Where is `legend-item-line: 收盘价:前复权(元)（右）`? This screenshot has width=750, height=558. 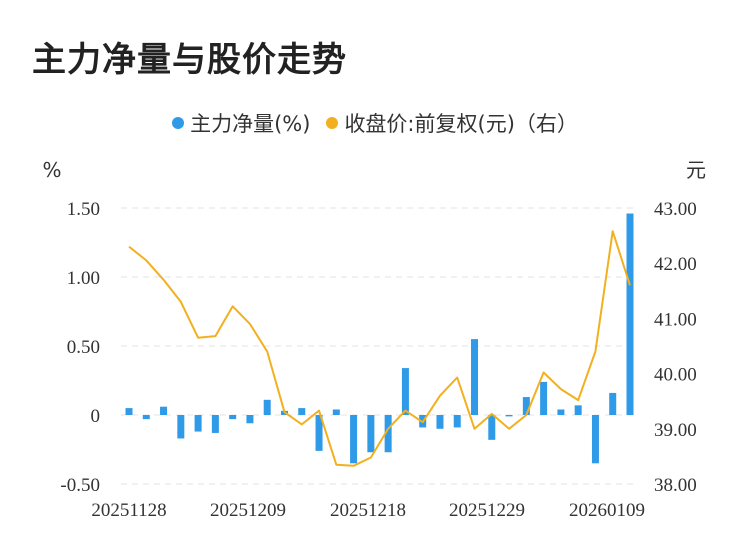
legend-item-line: 收盘价:前复权(元)（右） is located at coordinates (452, 123).